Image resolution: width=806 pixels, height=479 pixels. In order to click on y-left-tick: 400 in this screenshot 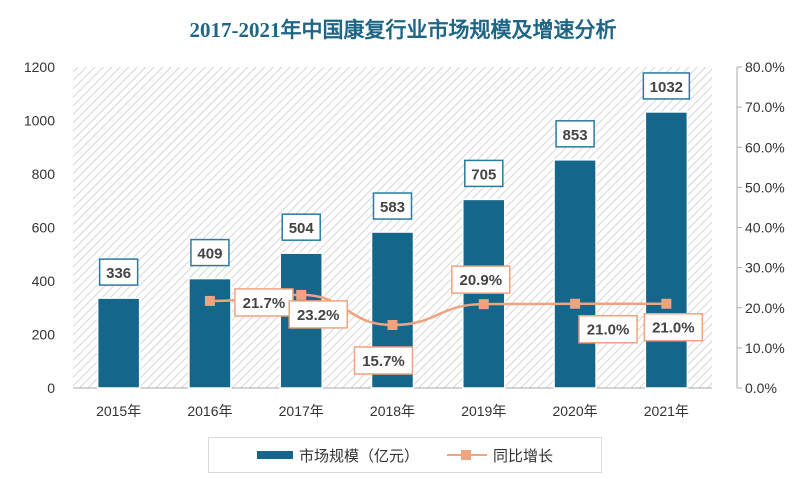, I will do `click(44, 281)`.